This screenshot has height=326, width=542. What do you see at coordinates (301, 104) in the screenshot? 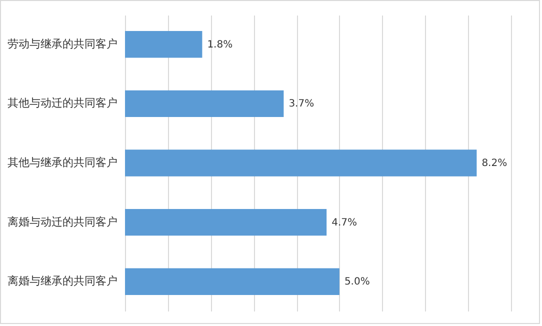
I see `data-label: 3.7%` at bounding box center [301, 104].